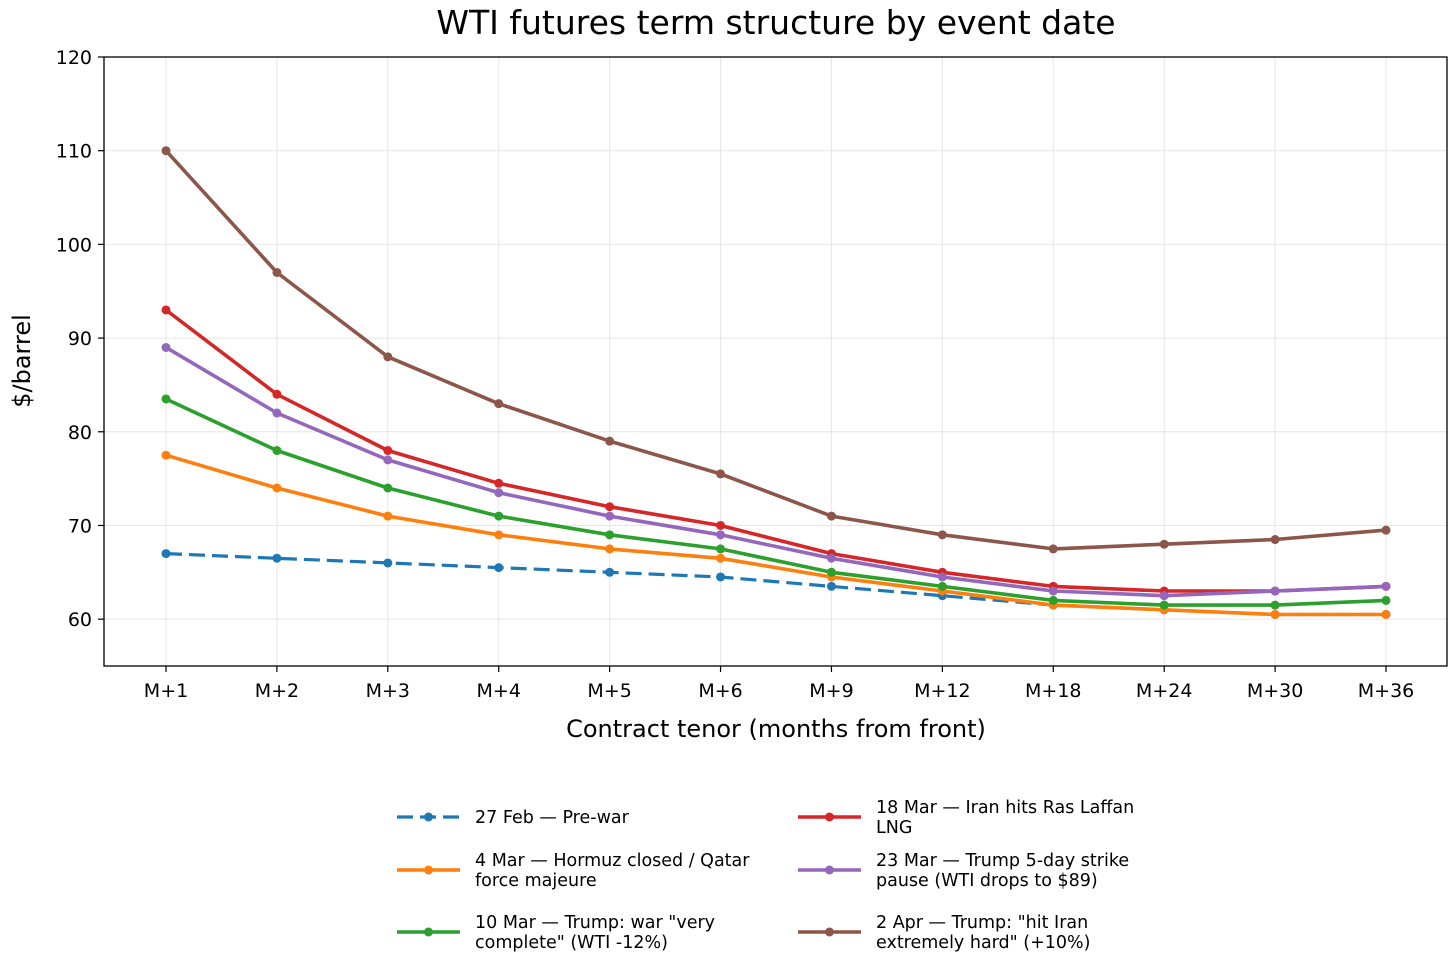  Describe the element at coordinates (499, 691) in the screenshot. I see `x-tick-label: M+4` at that location.